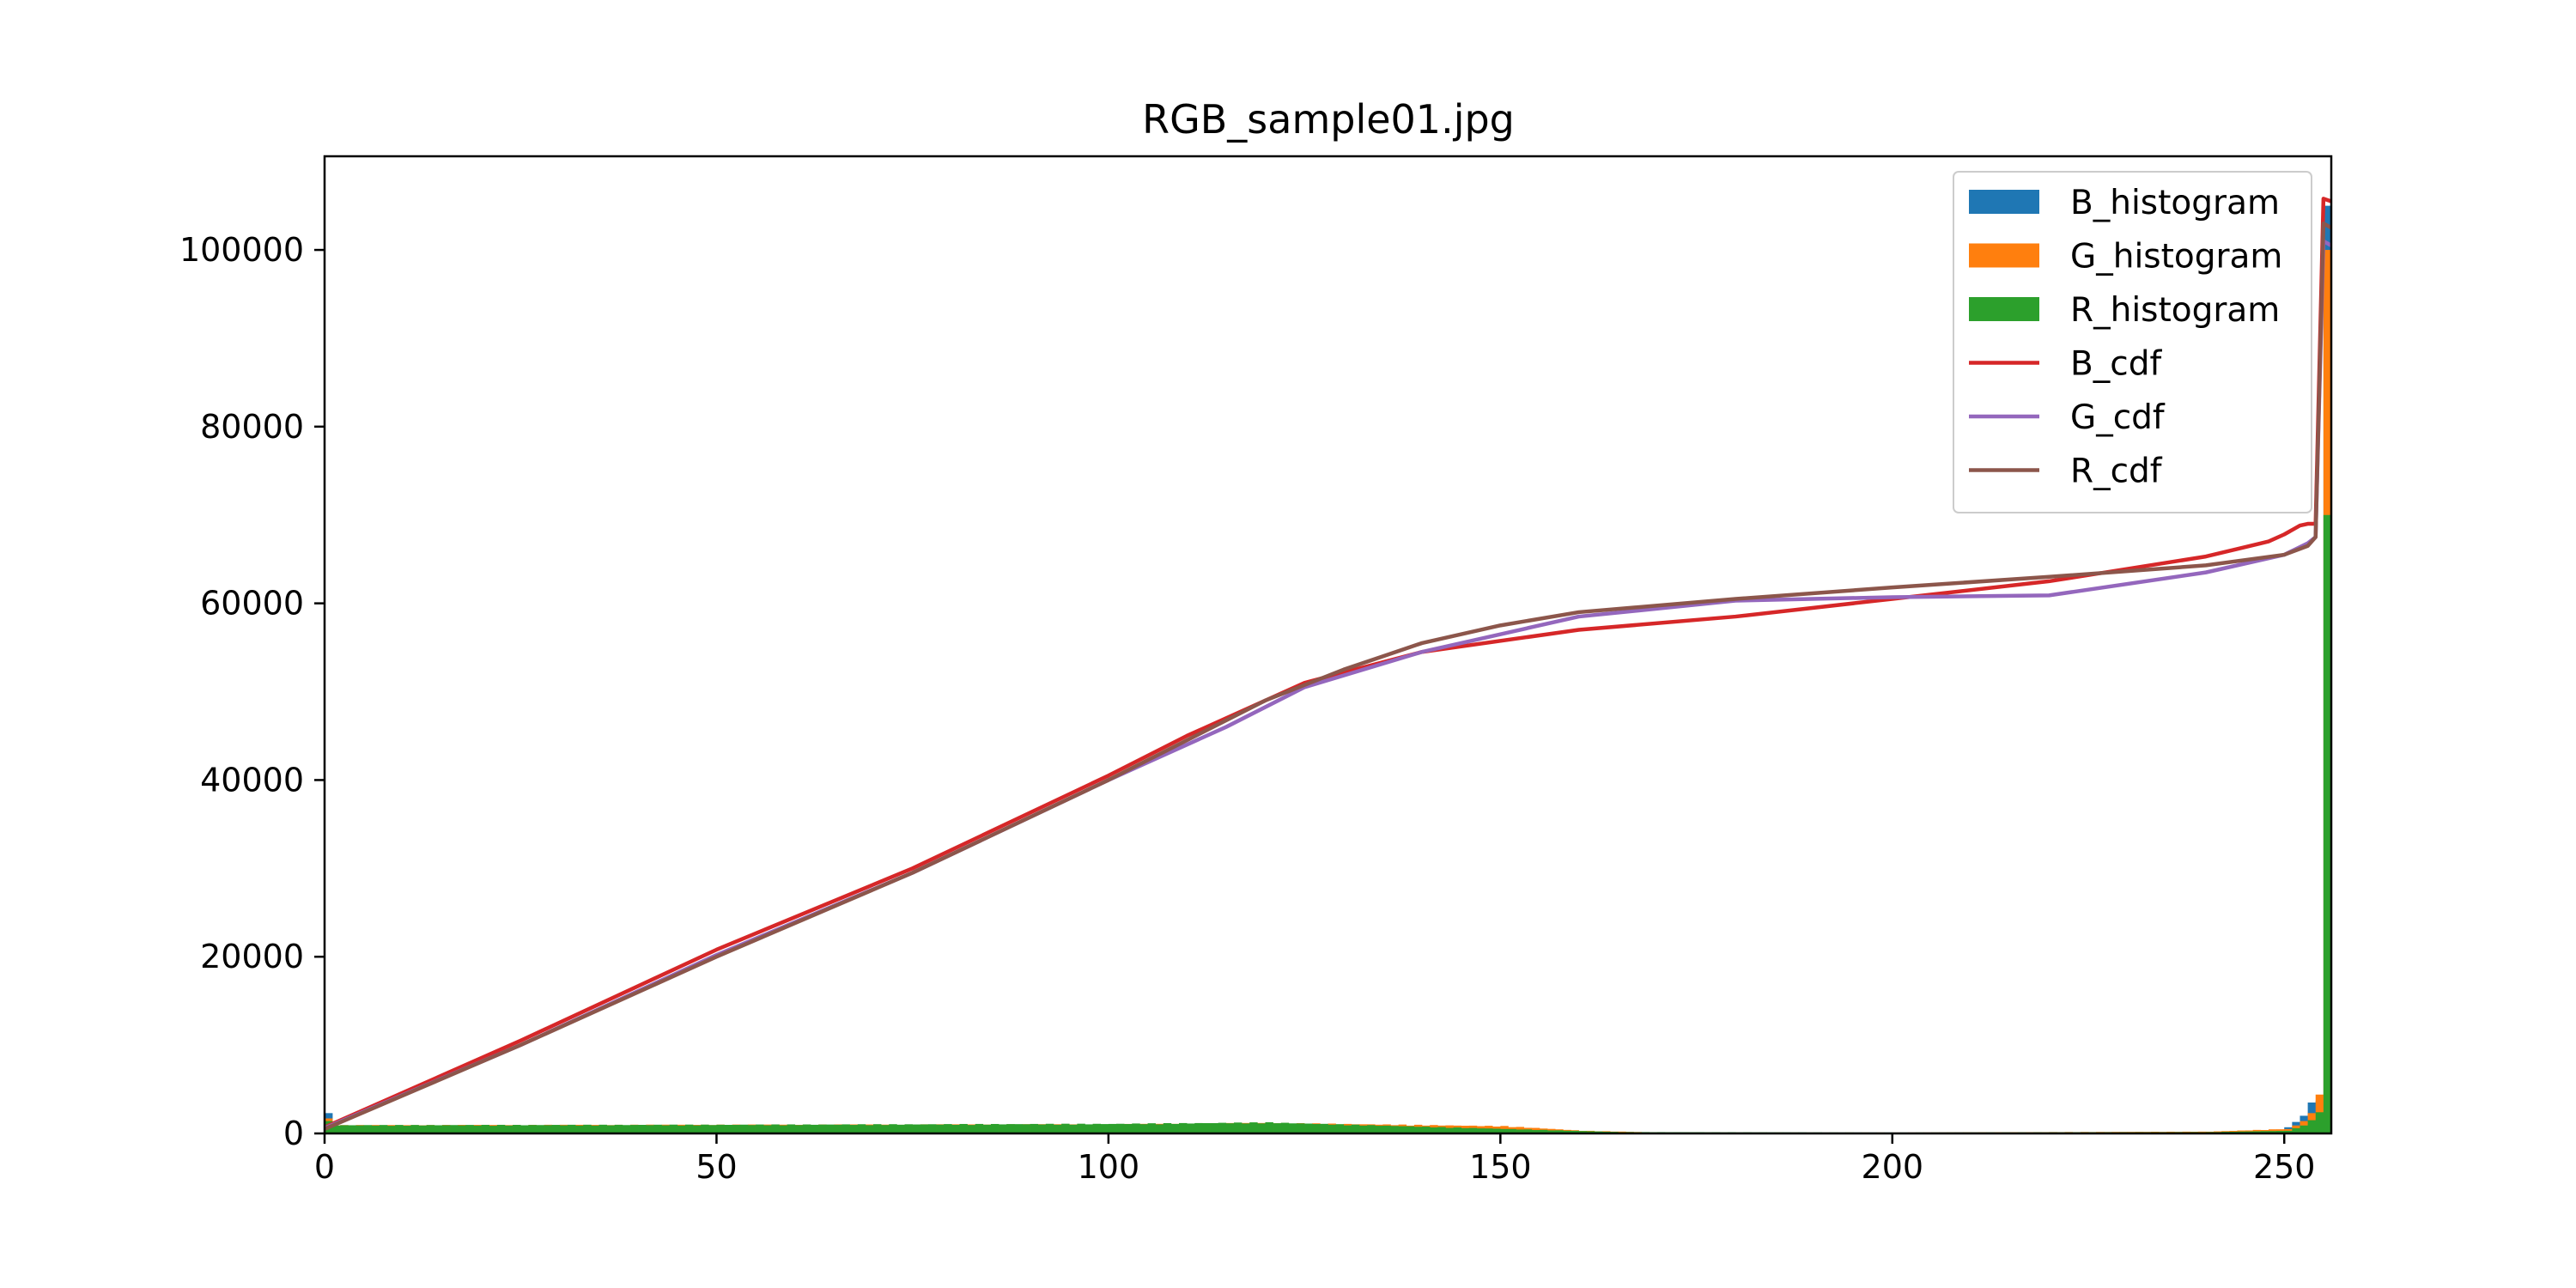  Describe the element at coordinates (2065, 365) in the screenshot. I see `legend-entry: B_cdf` at that location.